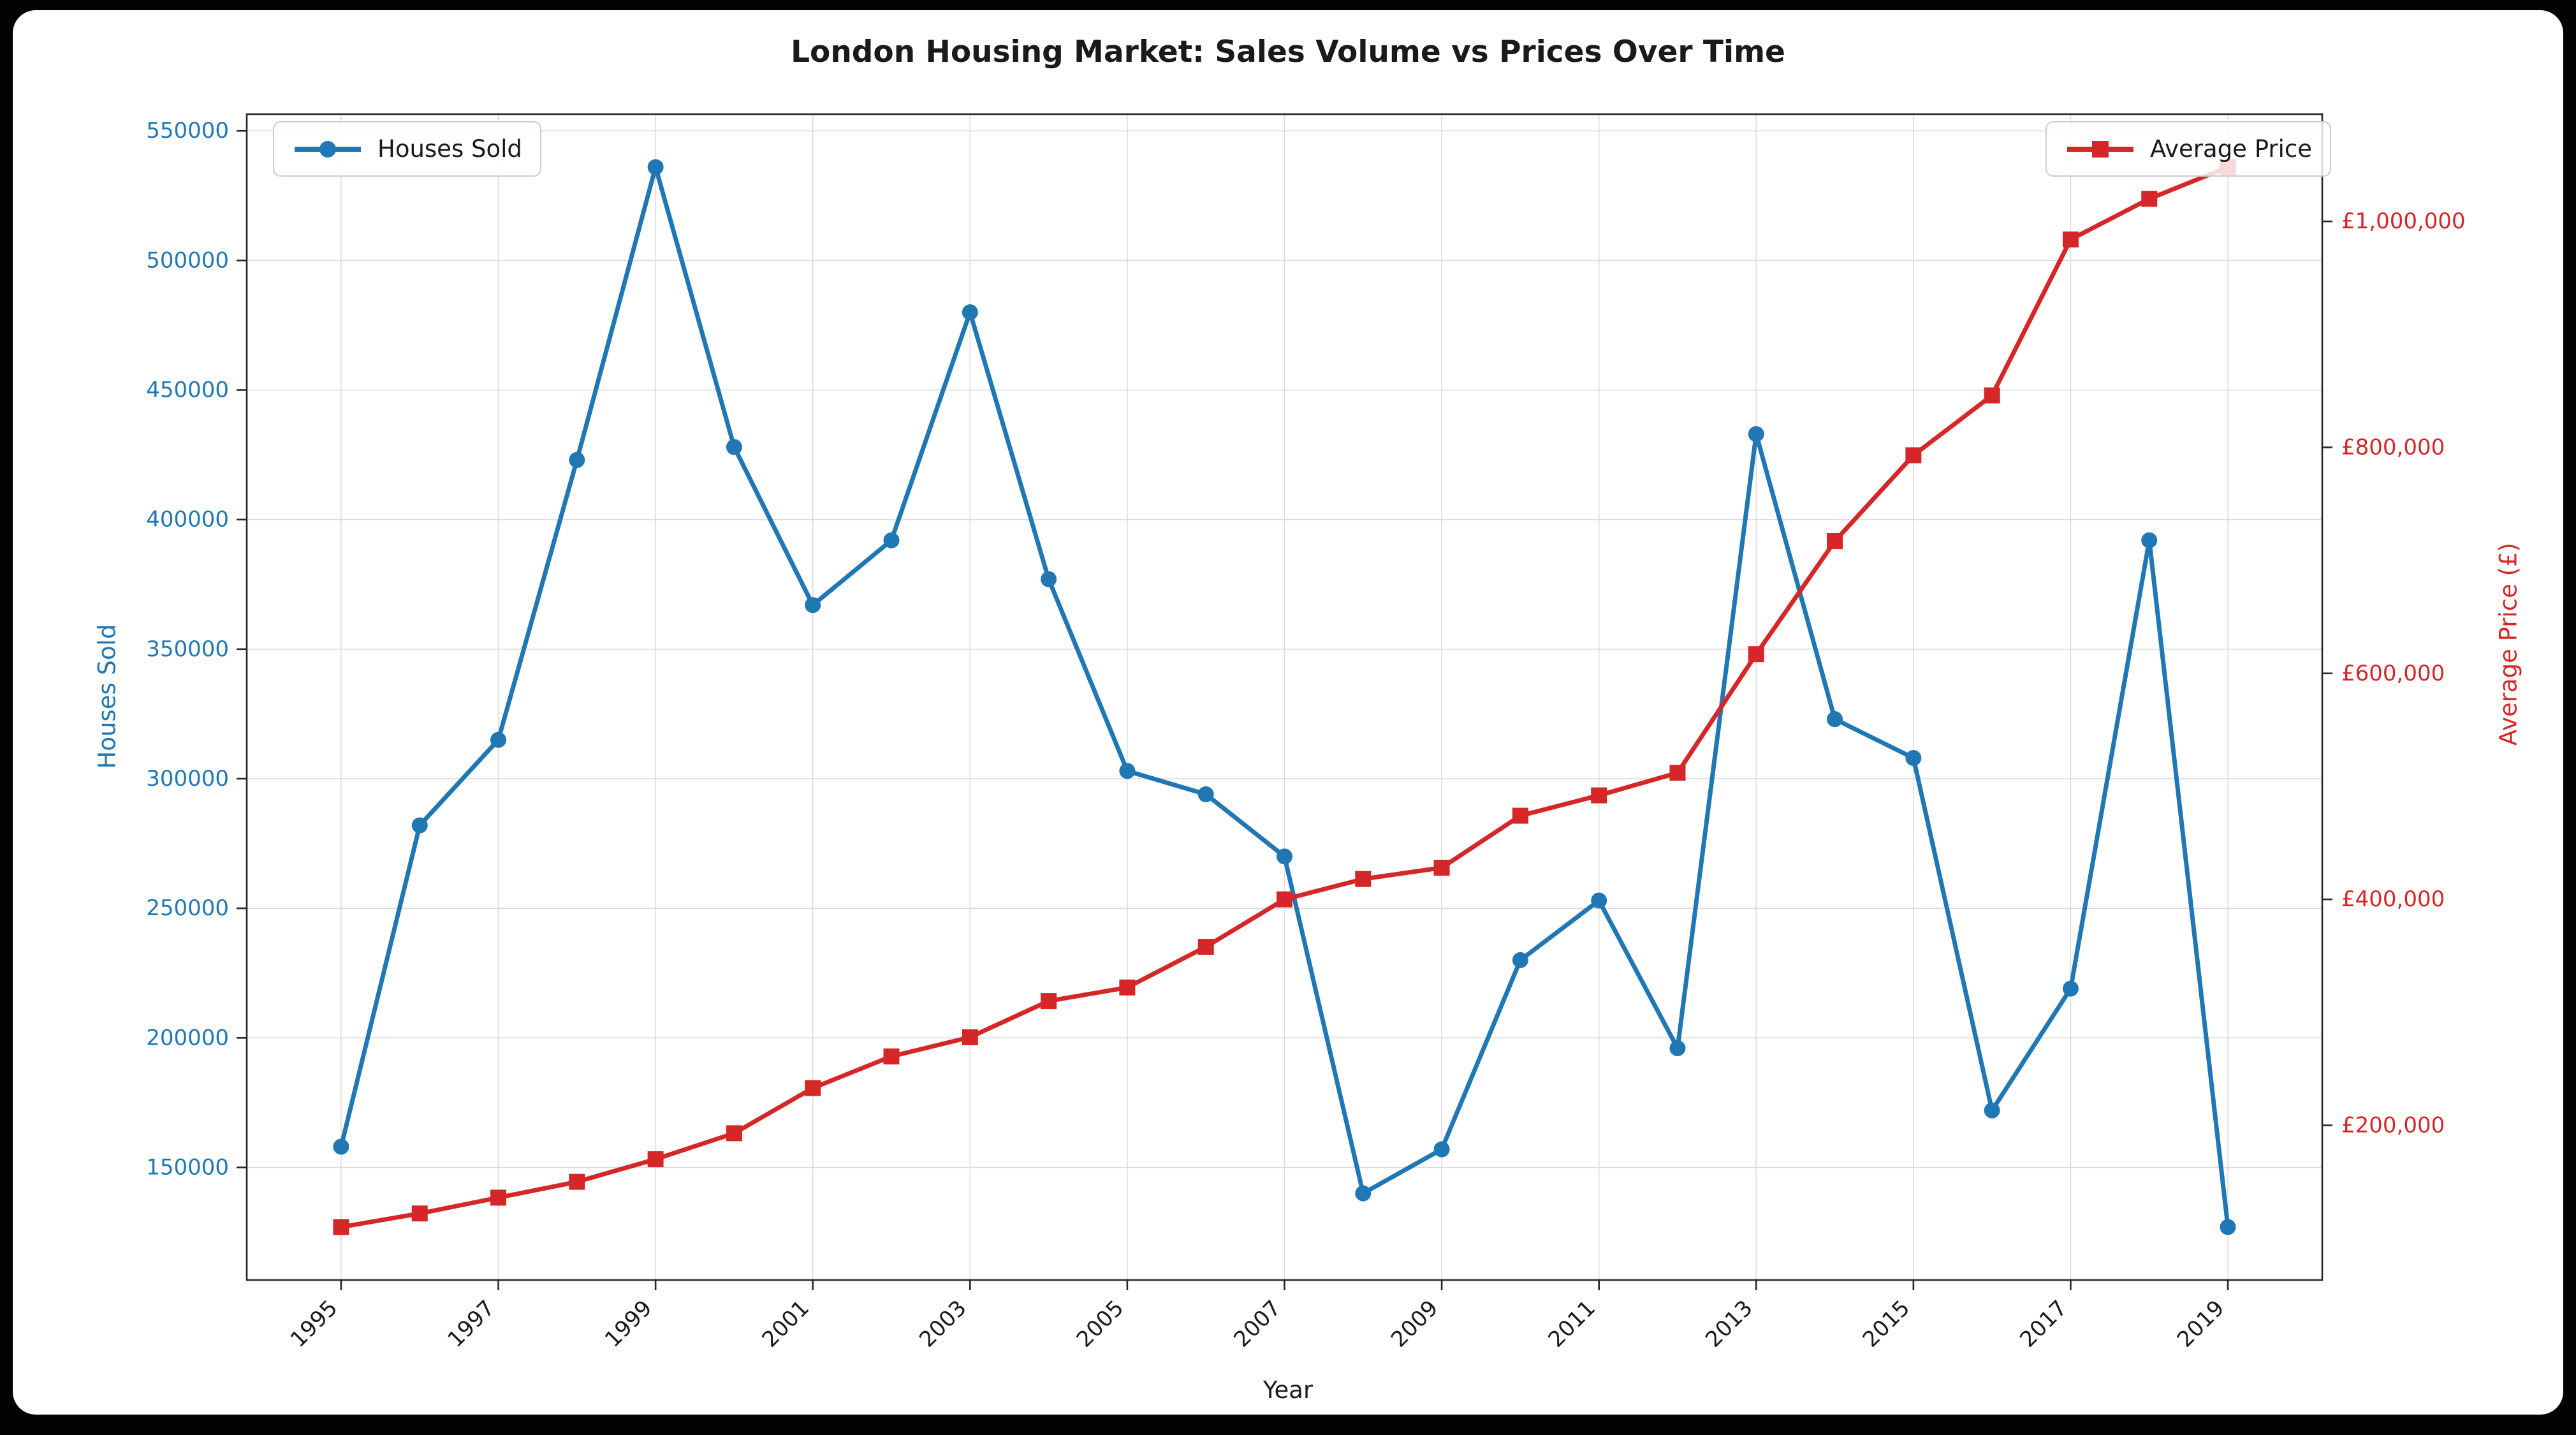 This screenshot has width=2576, height=1435. I want to click on x-tick-label: 2017, so click(2043, 1323).